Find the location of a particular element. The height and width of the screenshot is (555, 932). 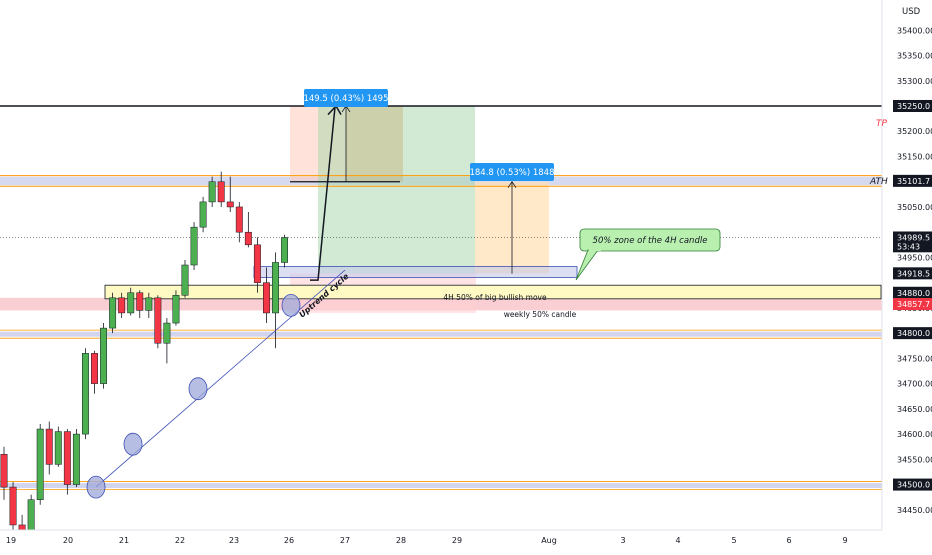

zone-50pct is located at coordinates (415, 272).